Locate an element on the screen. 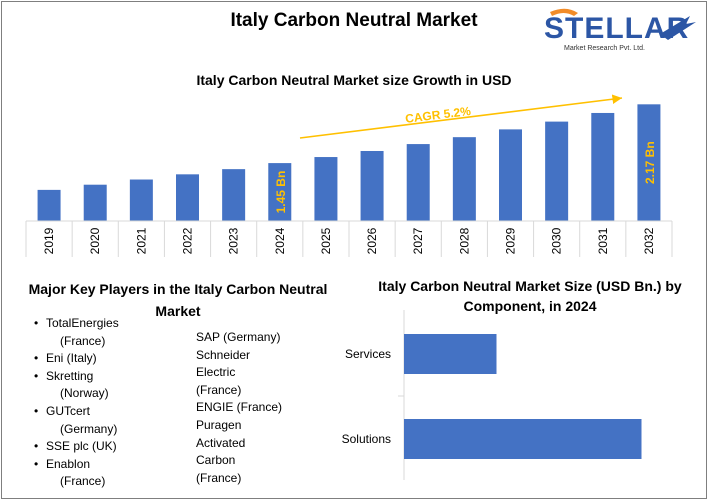  x-tick-label: 2021 is located at coordinates (141, 240).